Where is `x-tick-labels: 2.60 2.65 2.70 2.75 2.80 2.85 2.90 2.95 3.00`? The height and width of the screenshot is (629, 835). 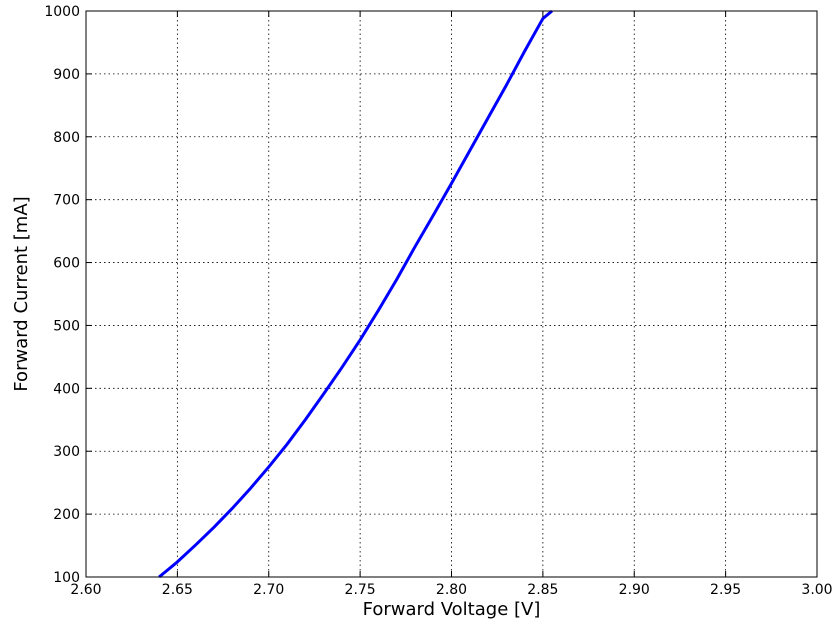
x-tick-labels: 2.60 2.65 2.70 2.75 2.80 2.85 2.90 2.95 3.00 is located at coordinates (451, 590).